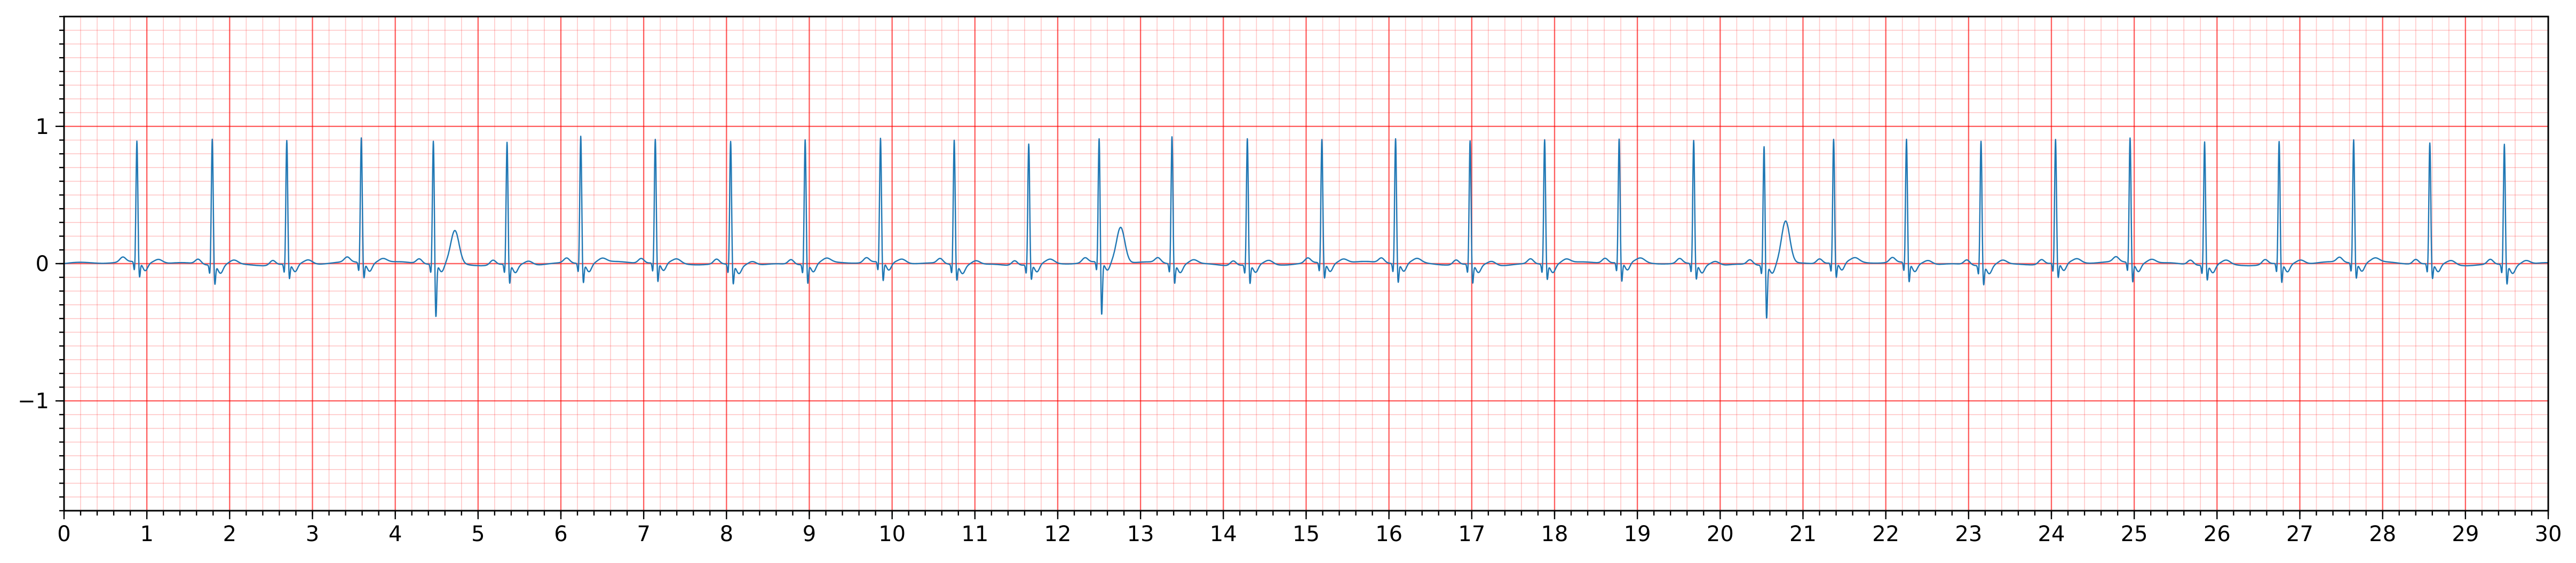 Image resolution: width=2576 pixels, height=563 pixels. I want to click on x-tick-label: 8, so click(727, 534).